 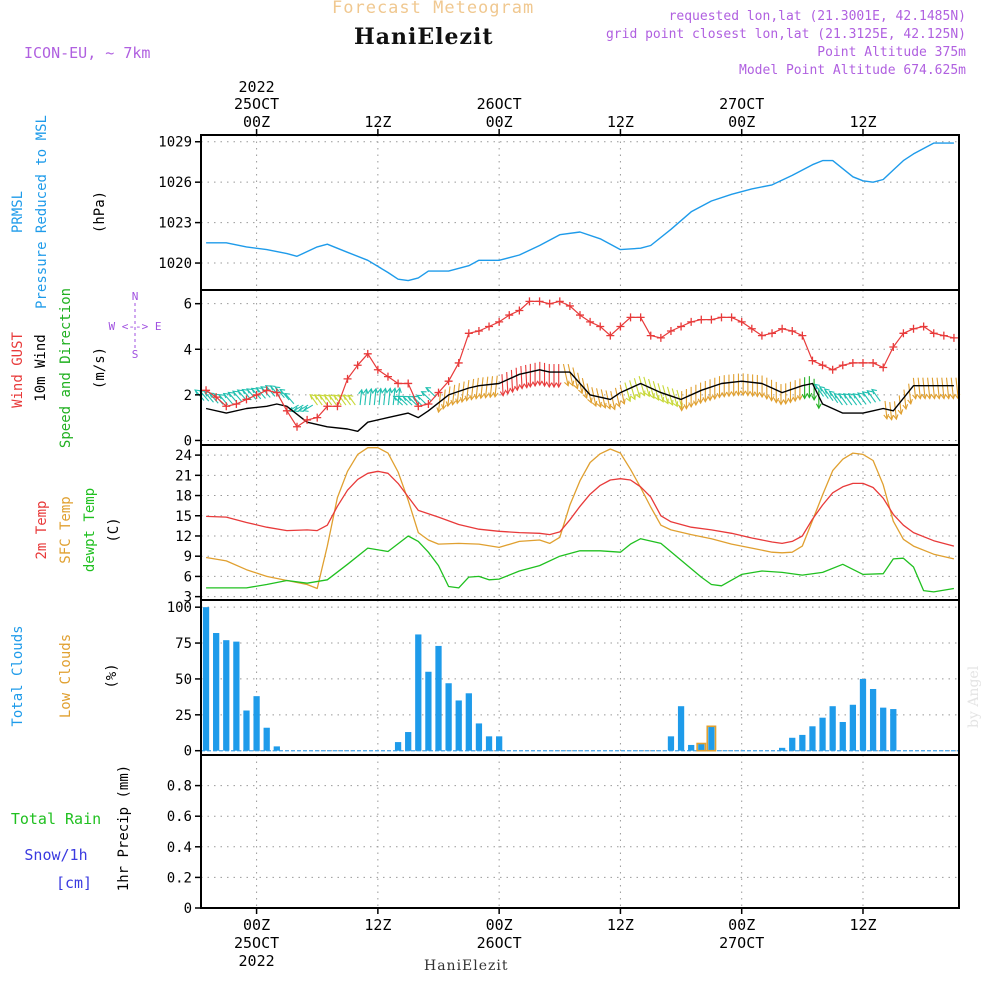 I want to click on model-altitude: Model Point Altitude 674.625m, so click(x=852, y=70).